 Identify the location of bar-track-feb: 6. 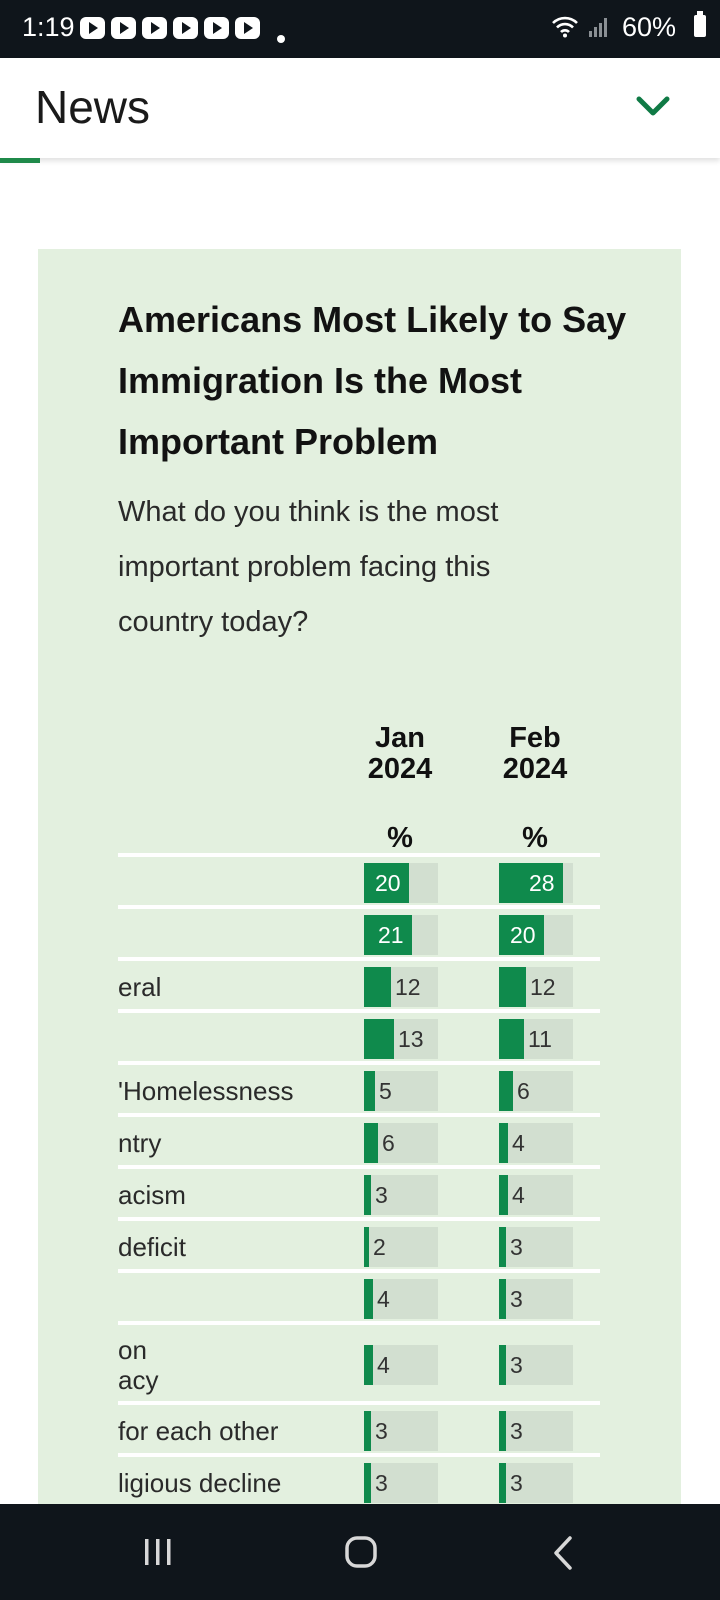
(536, 1091).